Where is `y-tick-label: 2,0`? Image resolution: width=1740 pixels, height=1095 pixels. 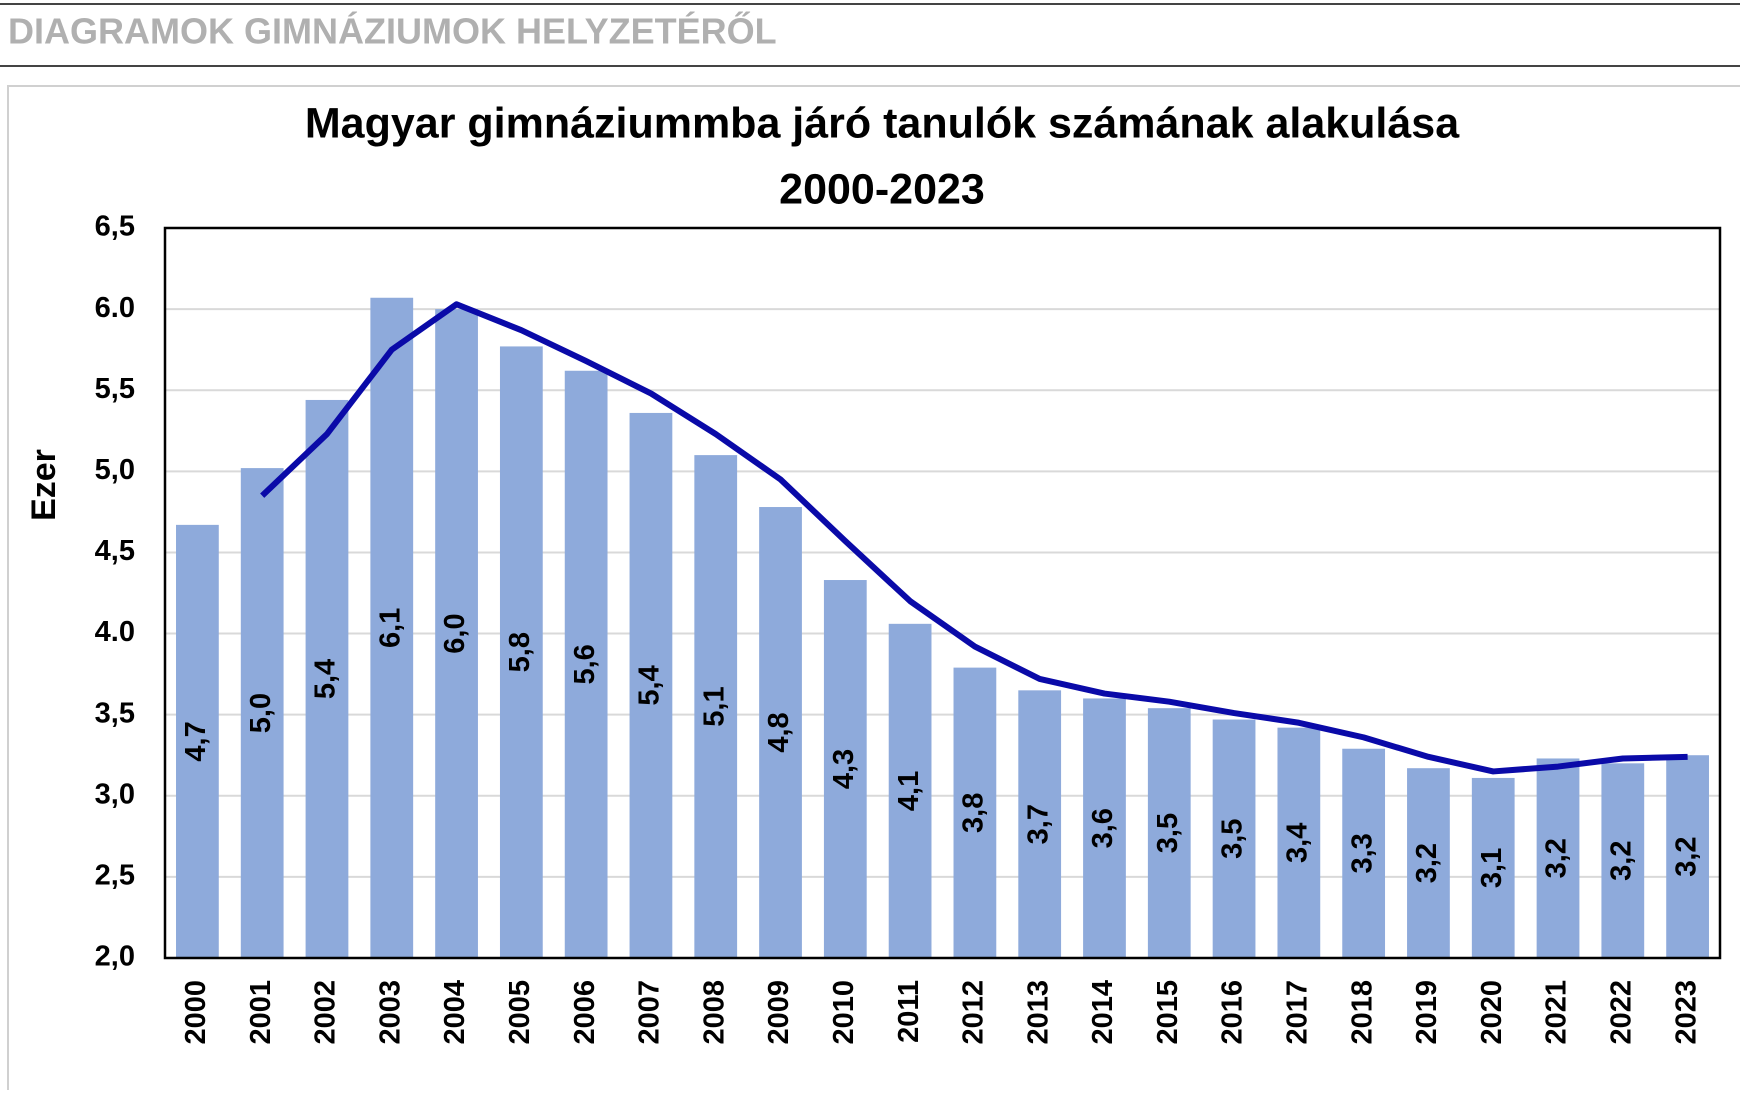 y-tick-label: 2,0 is located at coordinates (115, 957).